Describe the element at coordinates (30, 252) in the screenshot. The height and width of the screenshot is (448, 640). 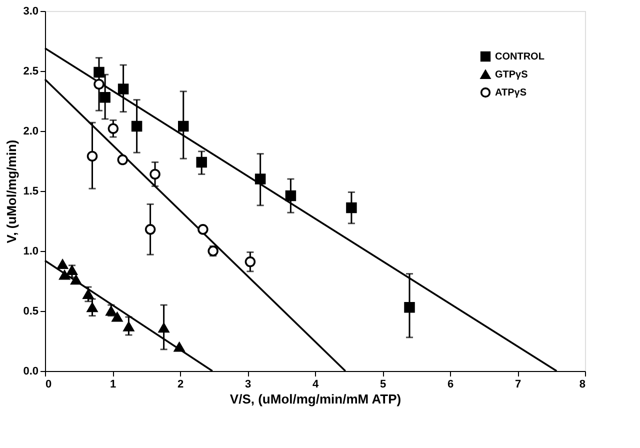
I see `y-tick-label: 1.0` at that location.